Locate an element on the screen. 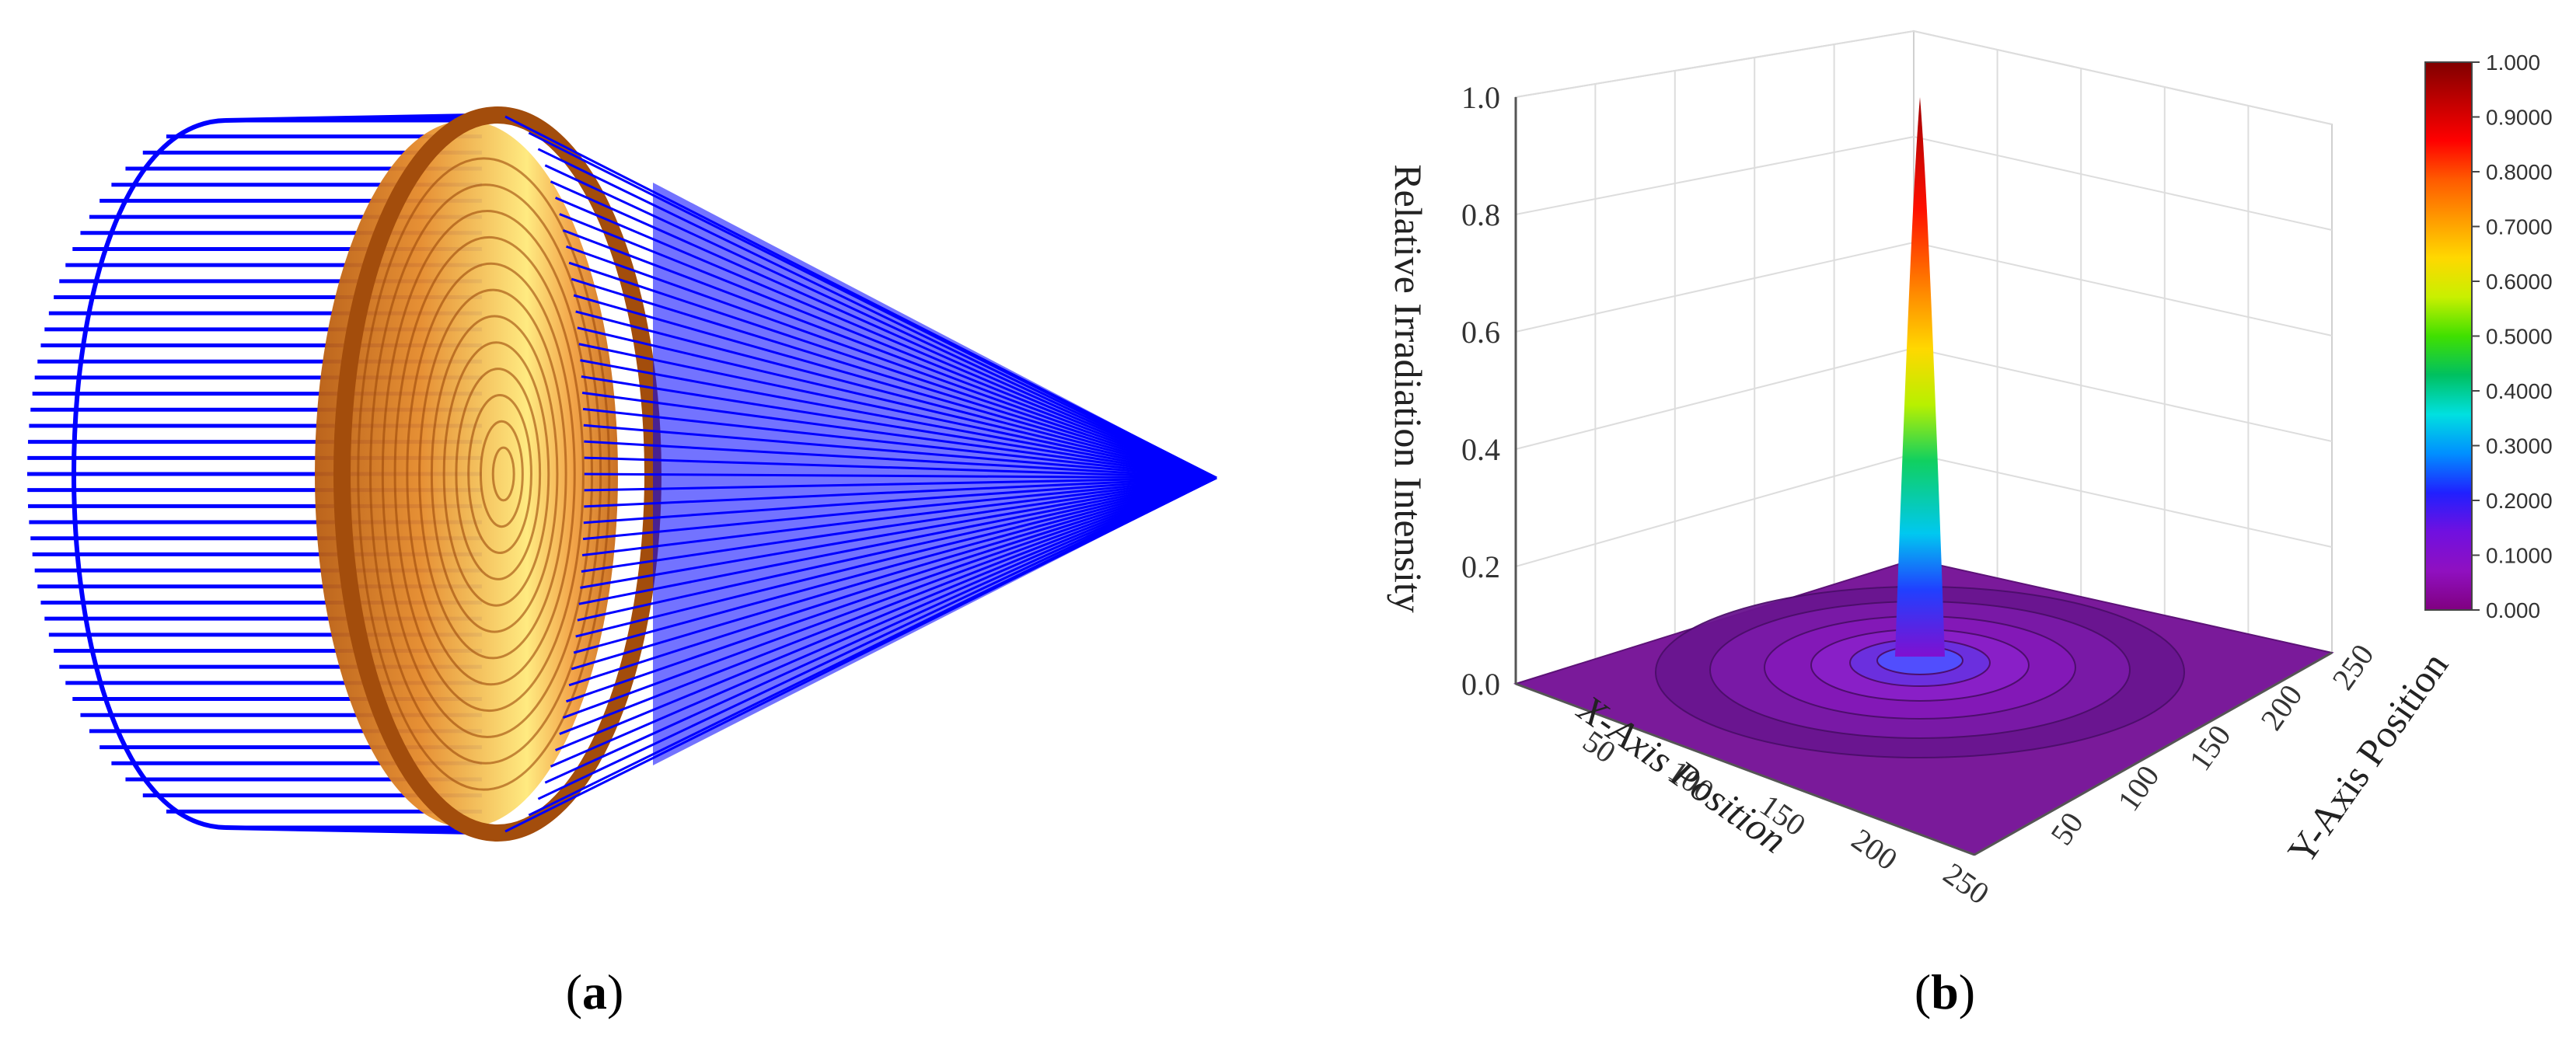  x-tick-label: 200 is located at coordinates (1875, 849).